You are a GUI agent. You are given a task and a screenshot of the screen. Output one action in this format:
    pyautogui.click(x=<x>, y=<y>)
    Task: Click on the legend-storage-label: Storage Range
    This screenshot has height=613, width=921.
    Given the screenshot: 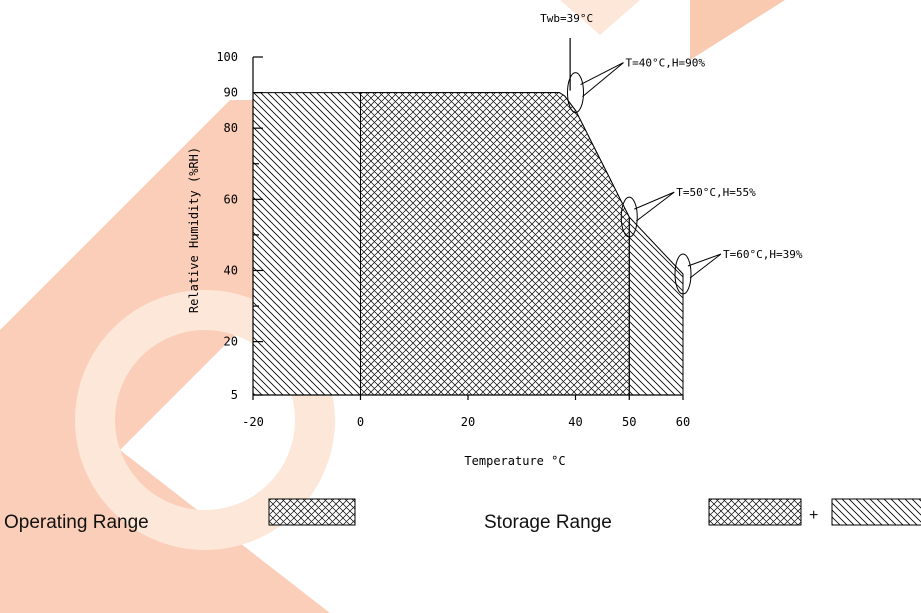 What is the action you would take?
    pyautogui.click(x=548, y=522)
    